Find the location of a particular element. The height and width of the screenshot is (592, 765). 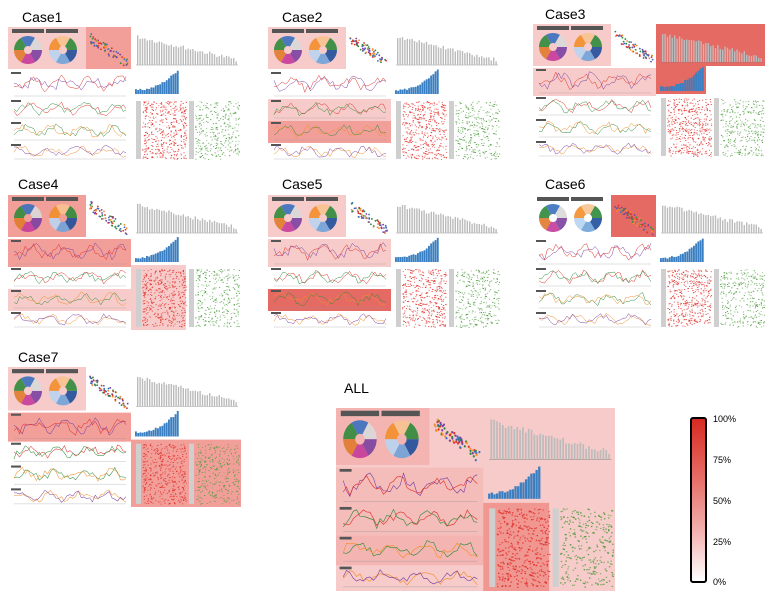

all-dashboard-thumbnail is located at coordinates (475, 499).